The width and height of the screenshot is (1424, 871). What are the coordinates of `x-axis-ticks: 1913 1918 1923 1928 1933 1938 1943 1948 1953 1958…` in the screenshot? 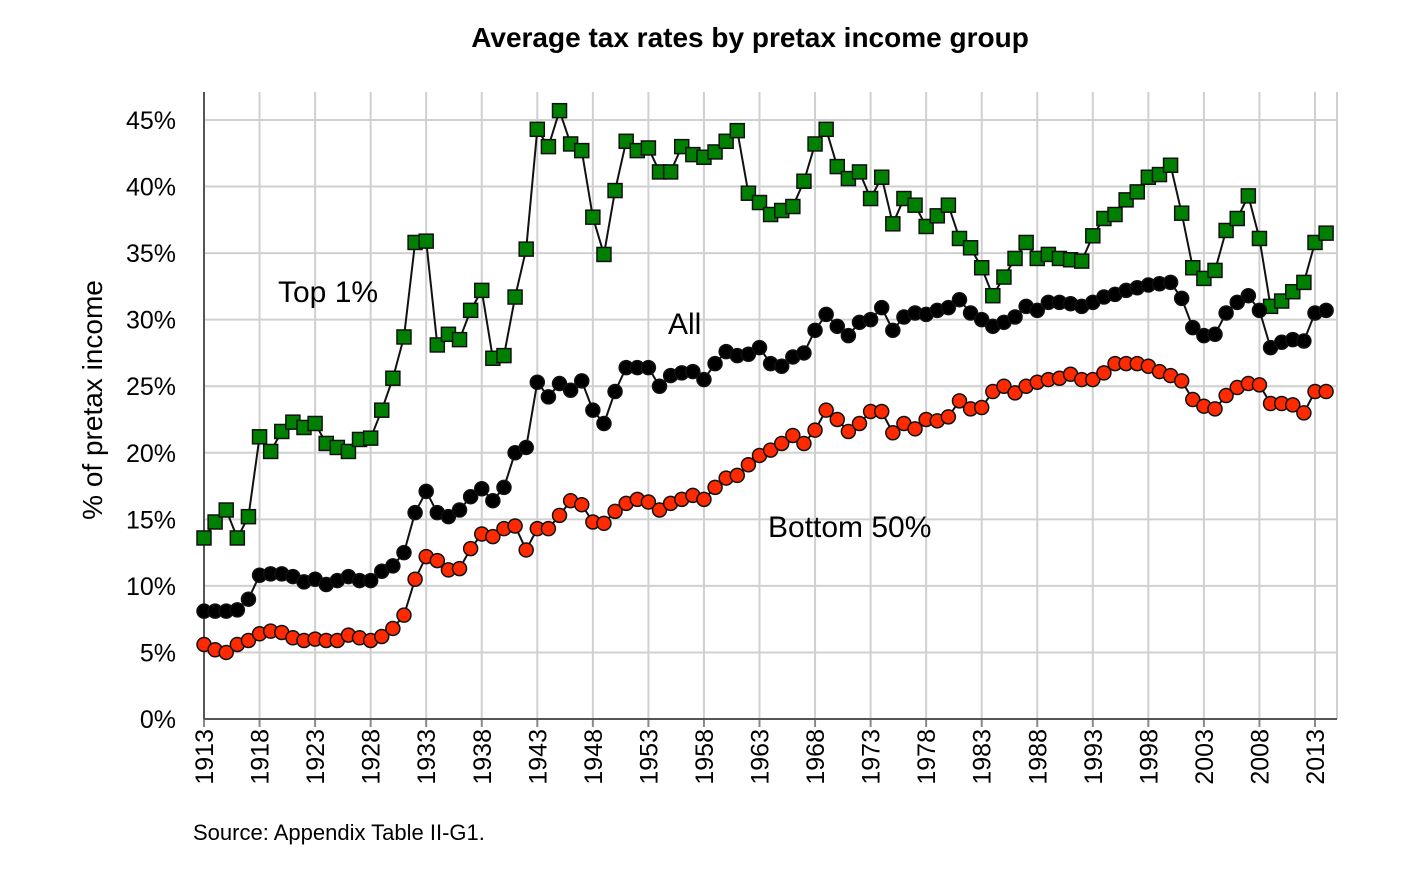 It's located at (760, 757).